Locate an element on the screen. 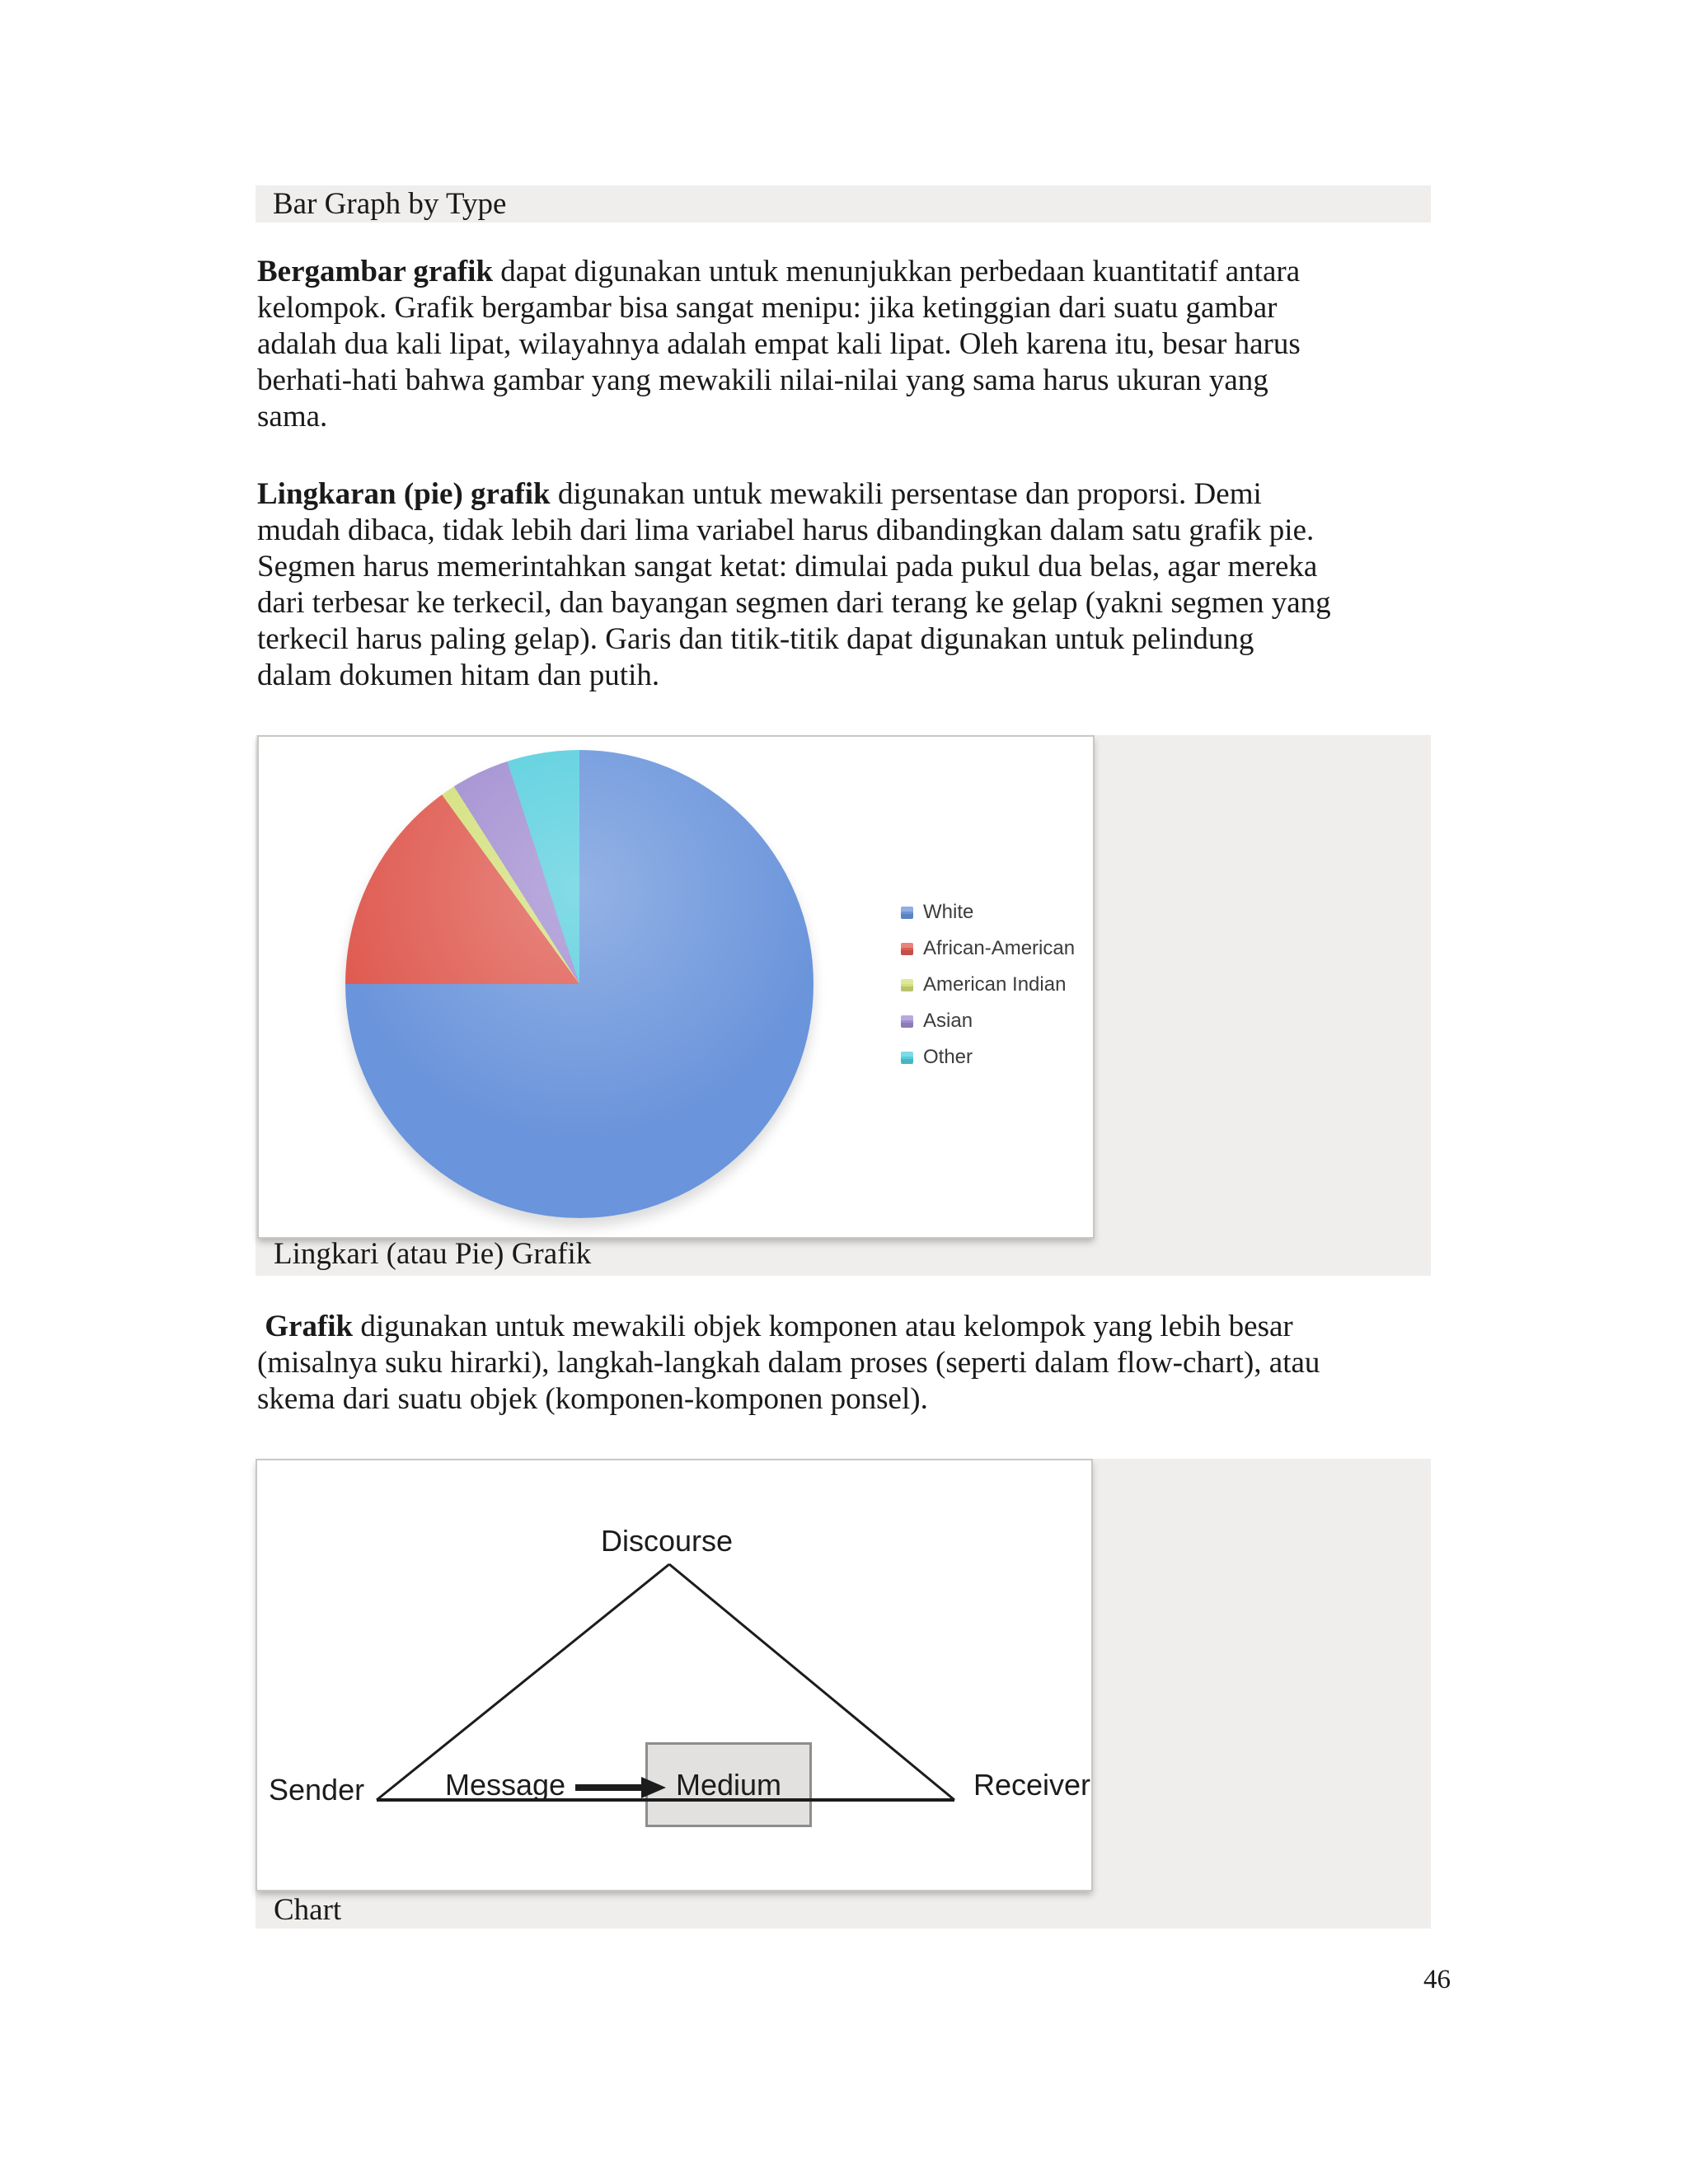 Image resolution: width=1688 pixels, height=2184 pixels. diagram-figure-caption: Chart is located at coordinates (308, 1910).